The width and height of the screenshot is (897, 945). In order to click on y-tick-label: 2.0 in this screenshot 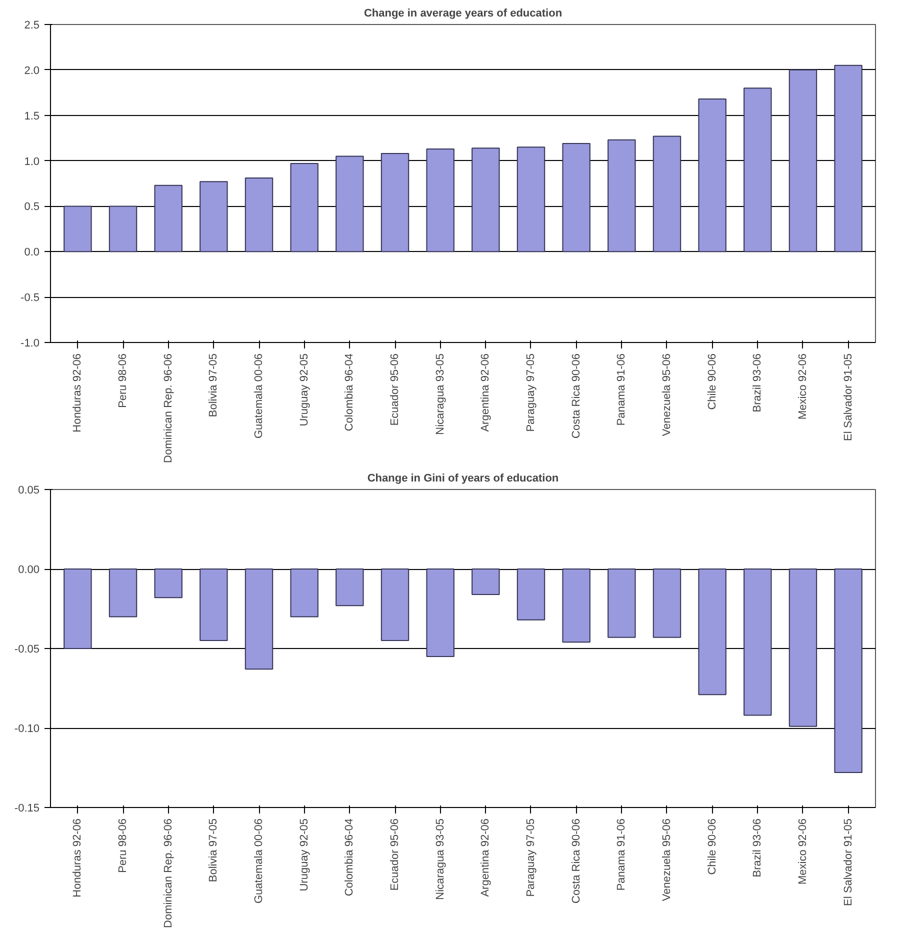, I will do `click(32, 70)`.